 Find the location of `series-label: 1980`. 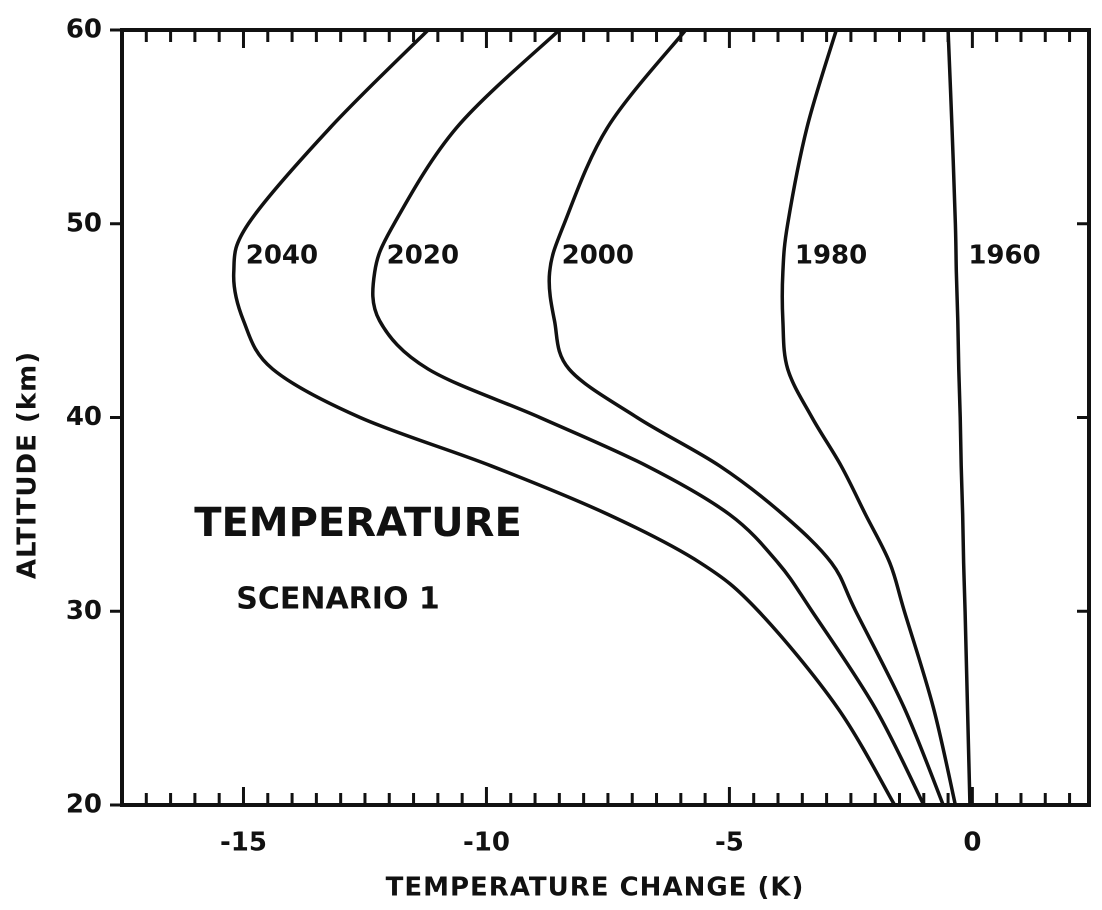

series-label: 1980 is located at coordinates (831, 256).